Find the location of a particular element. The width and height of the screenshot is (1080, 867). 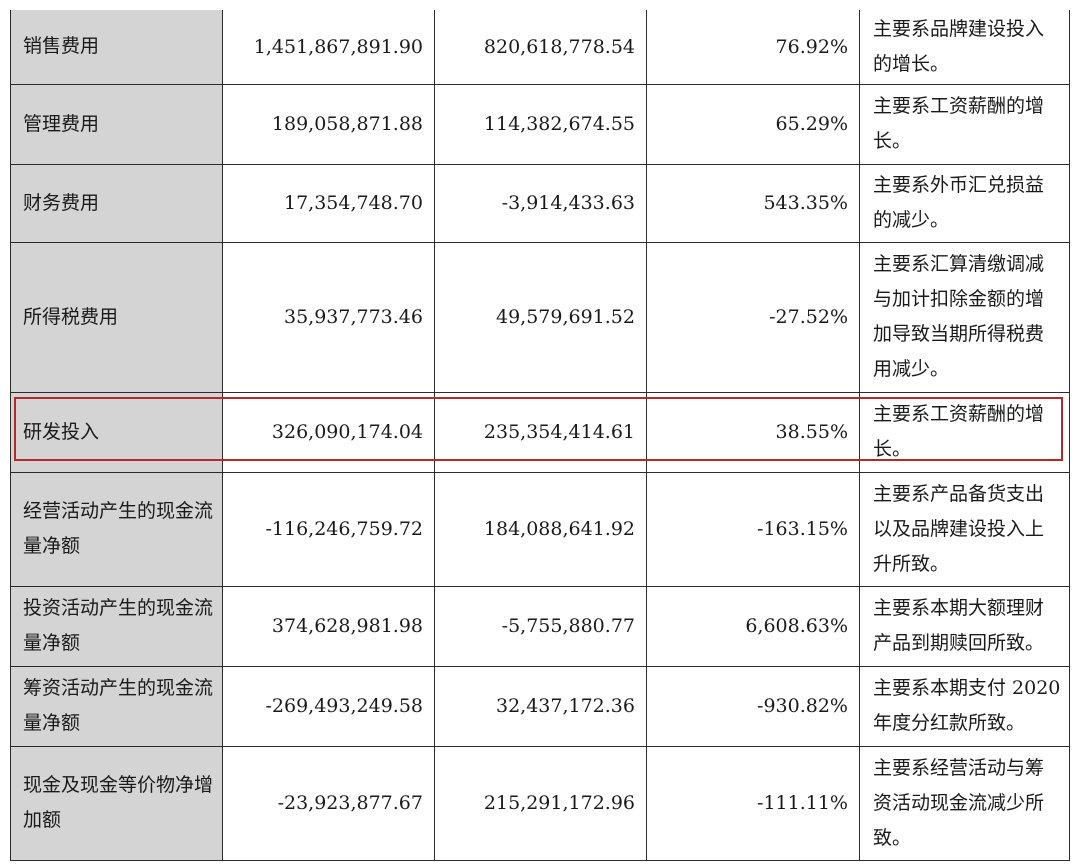

row-label: 筹资活动产生的现金流量净额 is located at coordinates (116, 706).